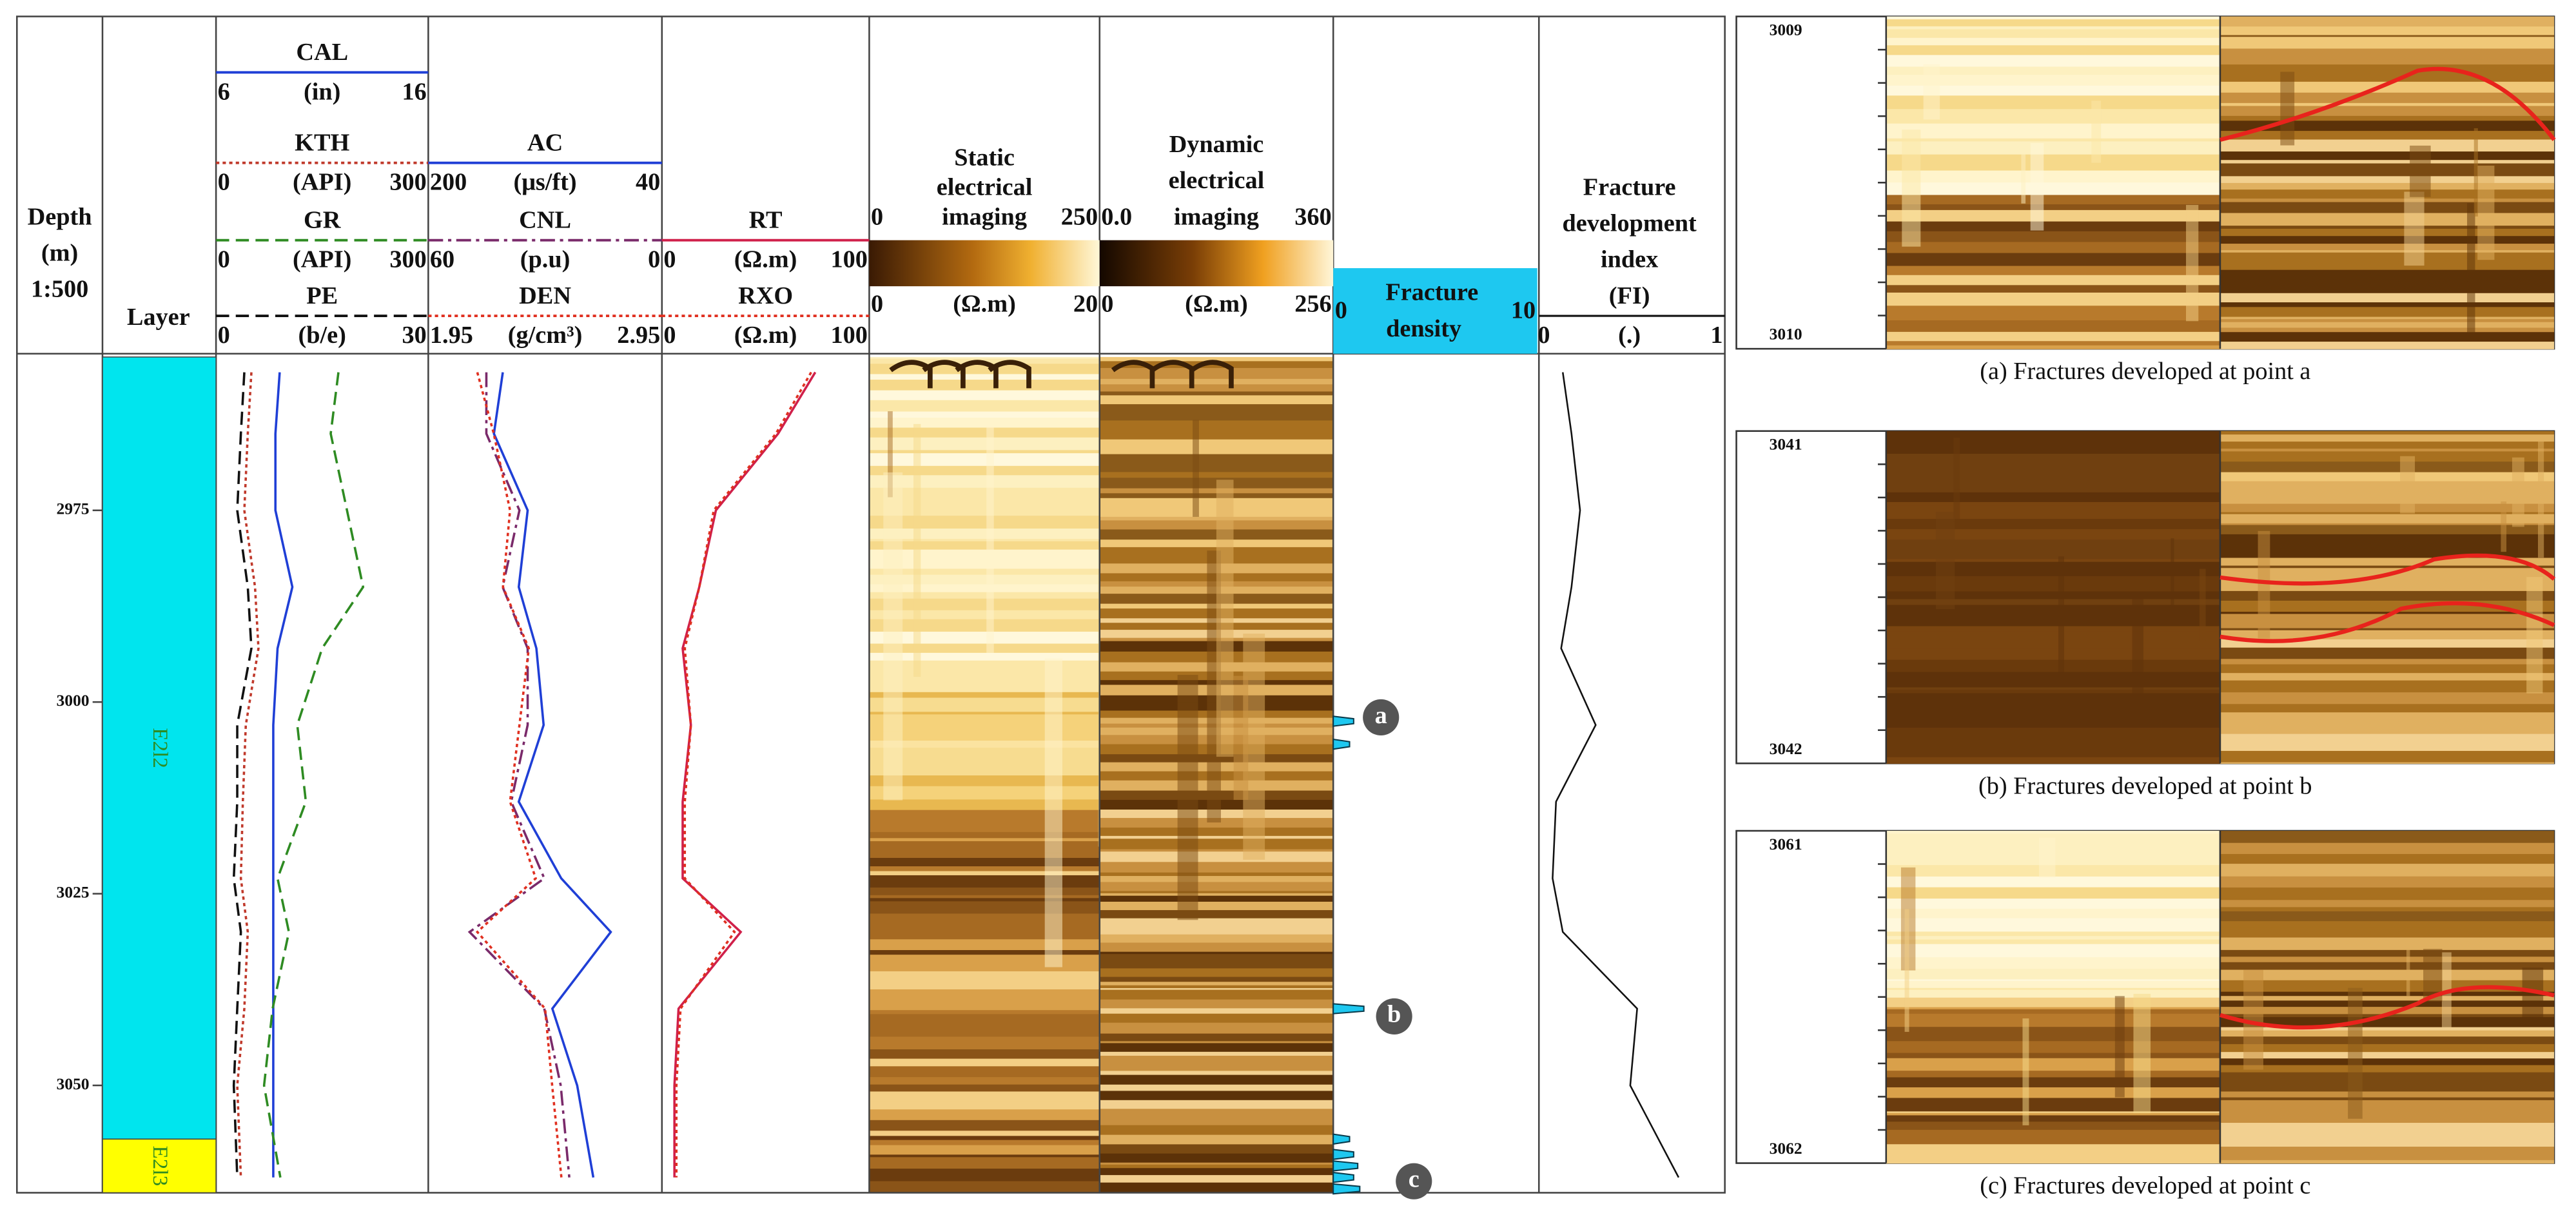  What do you see at coordinates (985, 186) in the screenshot?
I see `image-title: electrical` at bounding box center [985, 186].